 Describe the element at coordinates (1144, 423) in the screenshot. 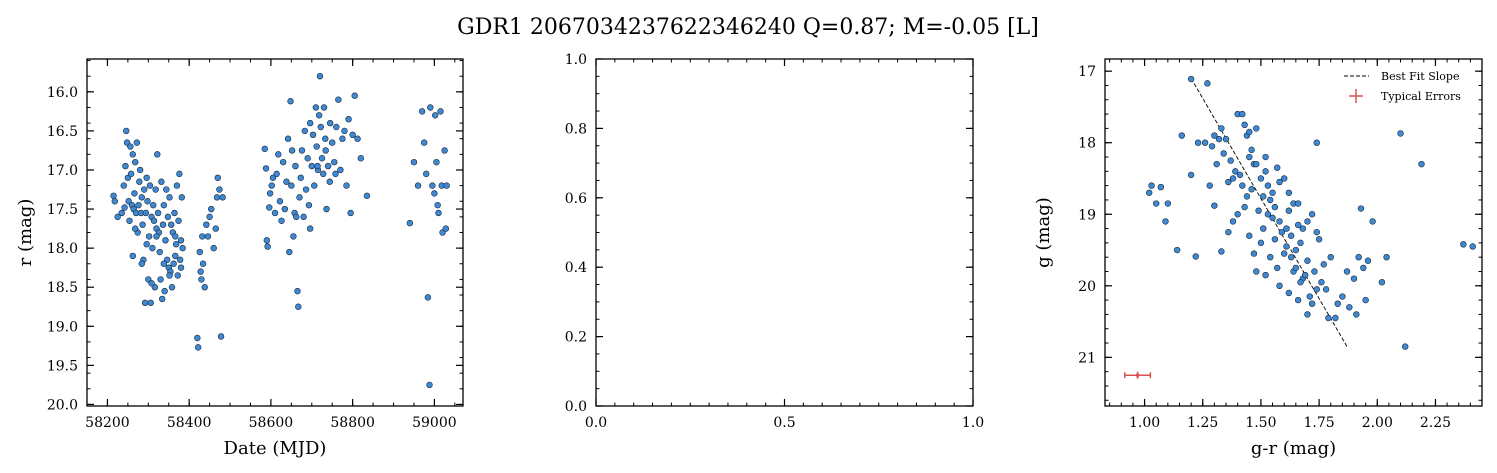

I see `x-tick-label: 1.00` at that location.